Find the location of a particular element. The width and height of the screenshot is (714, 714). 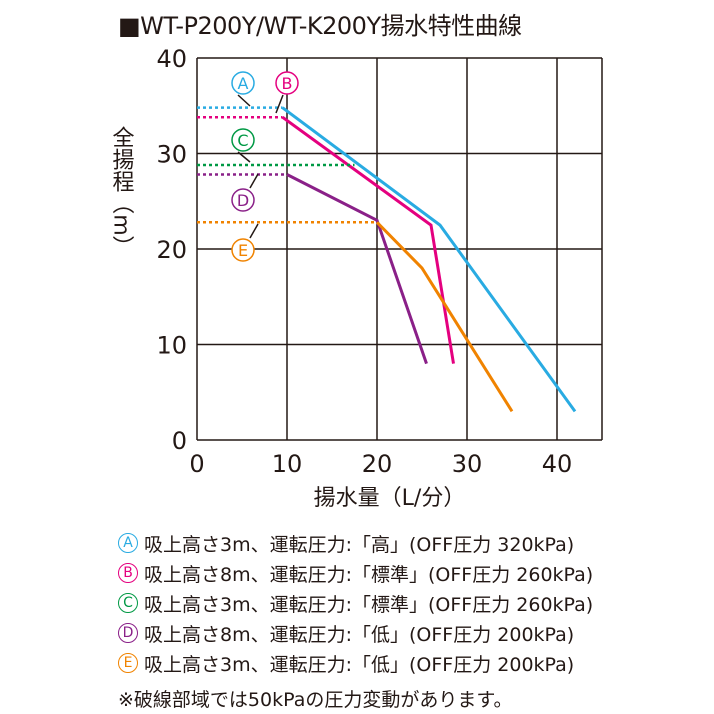

legend-badge: C is located at coordinates (128, 603).